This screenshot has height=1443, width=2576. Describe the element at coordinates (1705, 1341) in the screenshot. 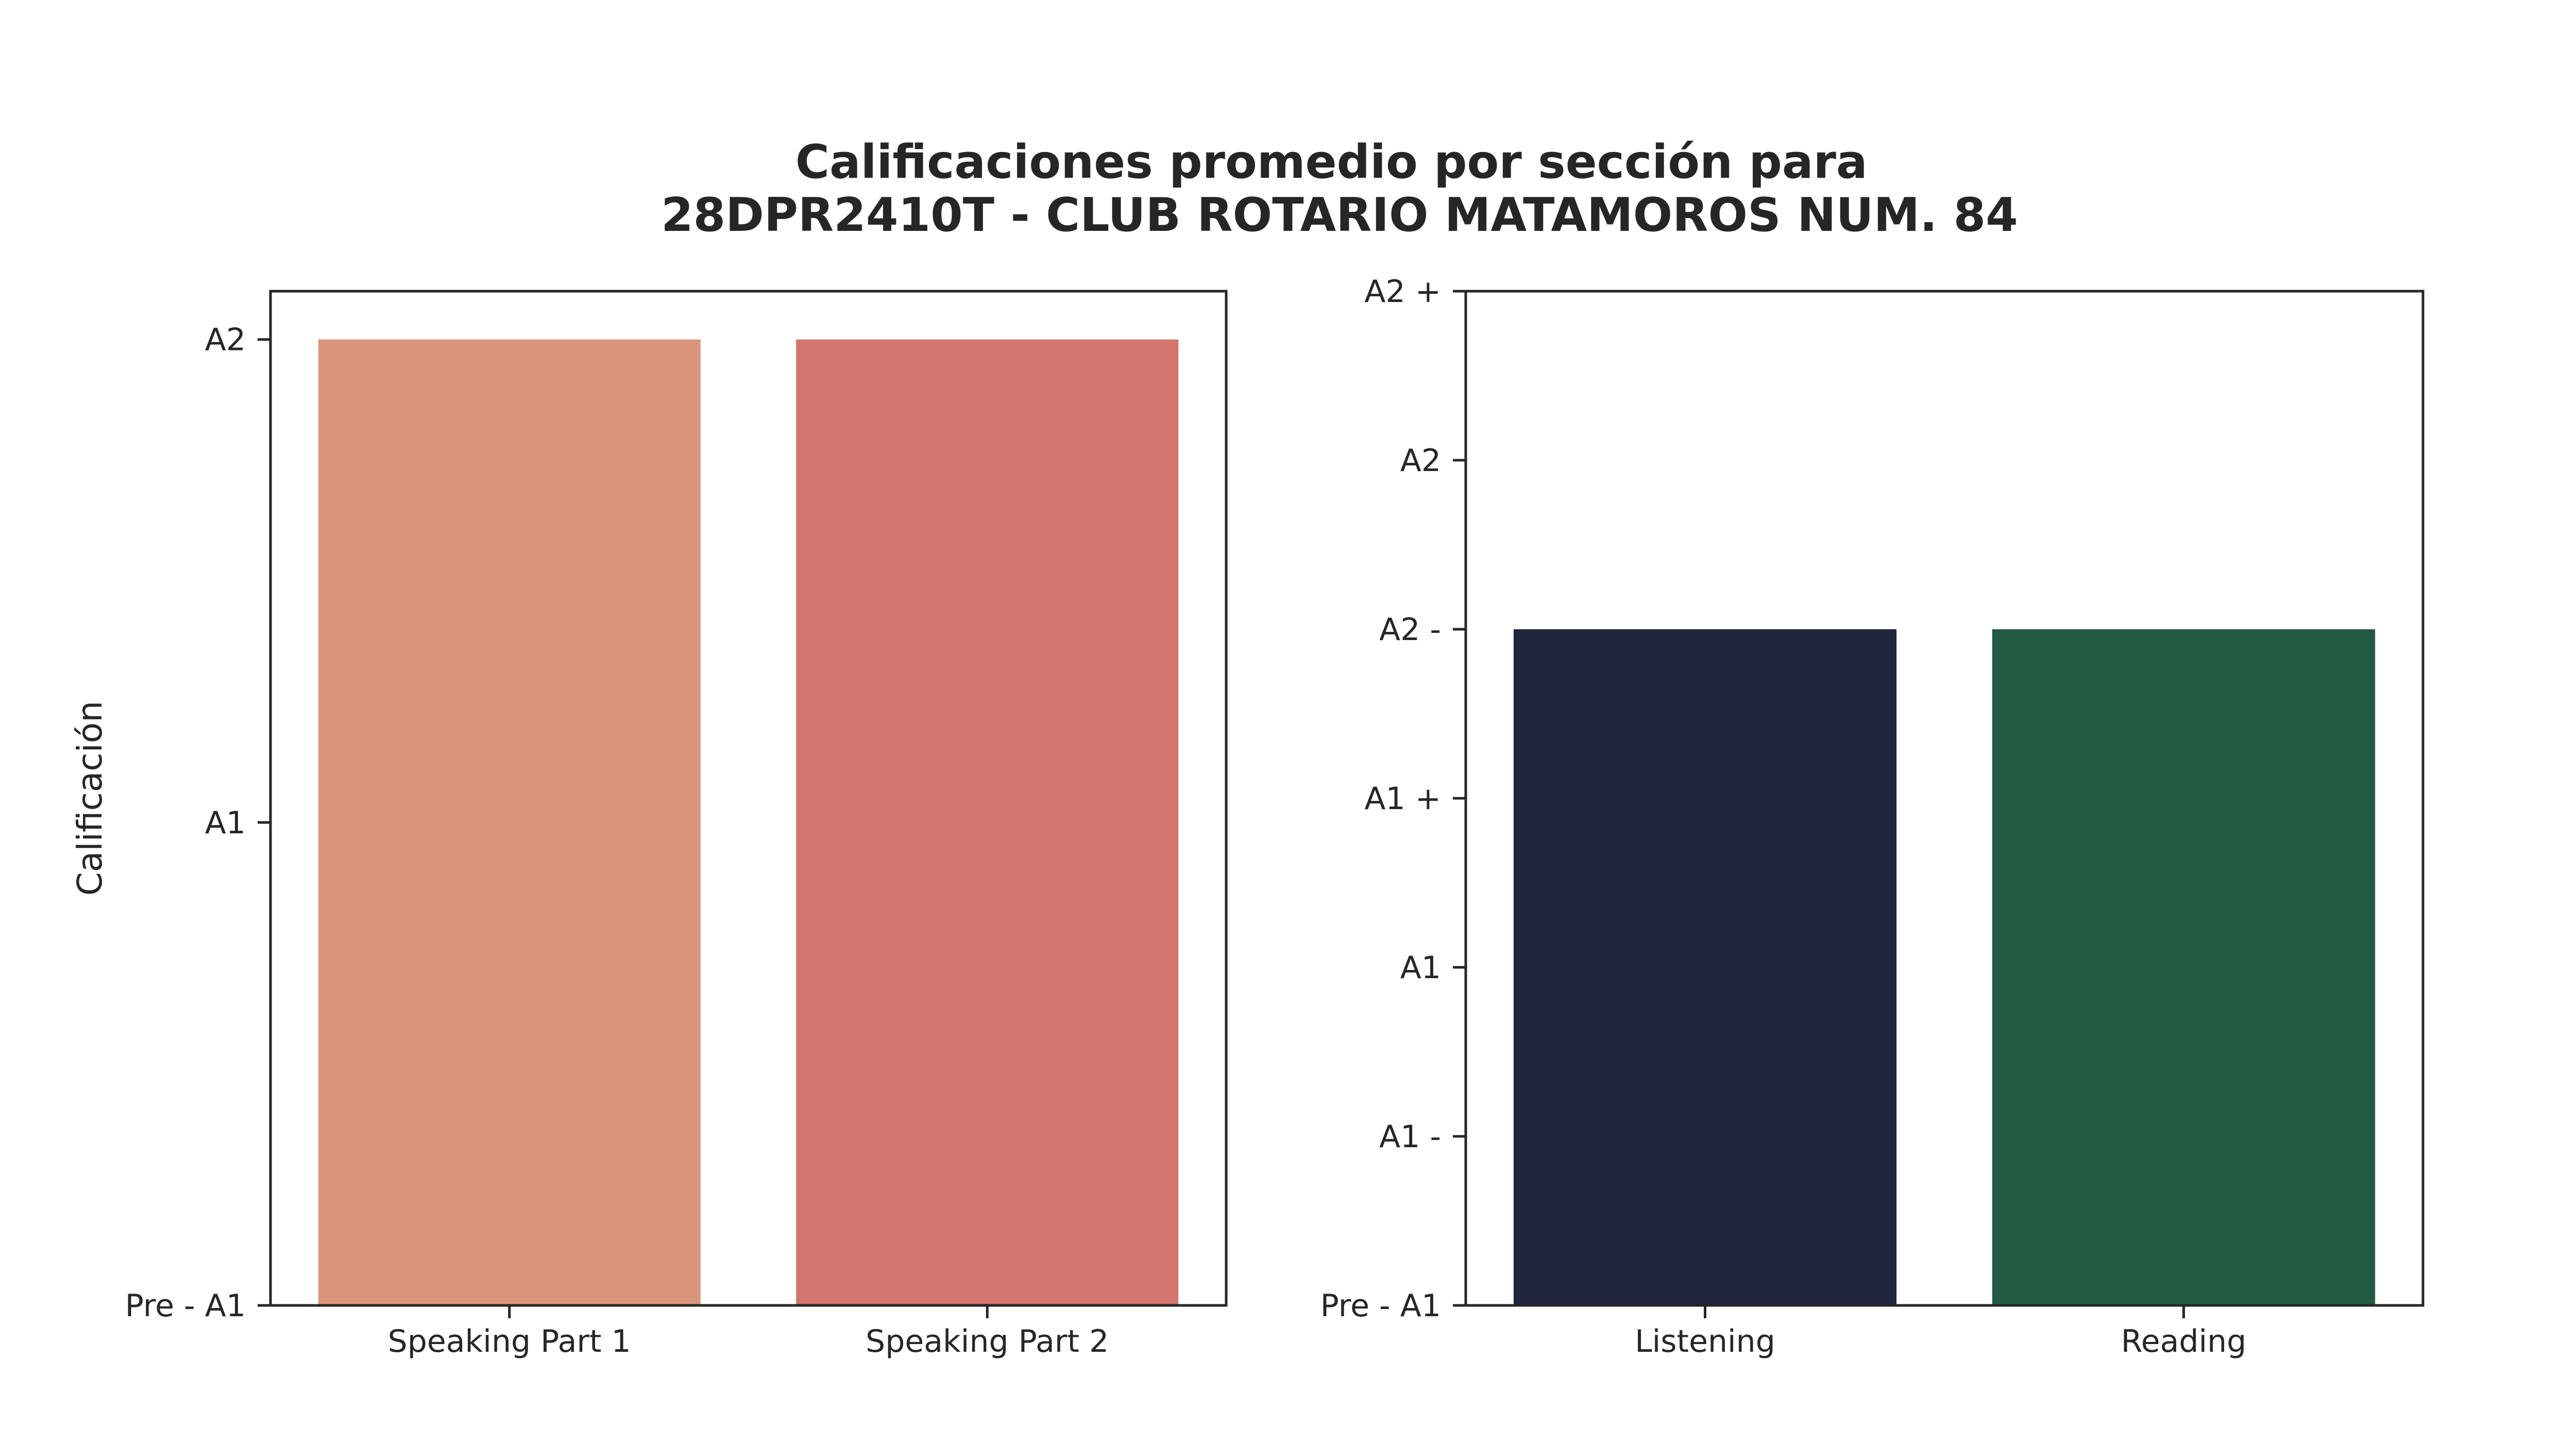

I see `x-tick-label: Listening` at that location.